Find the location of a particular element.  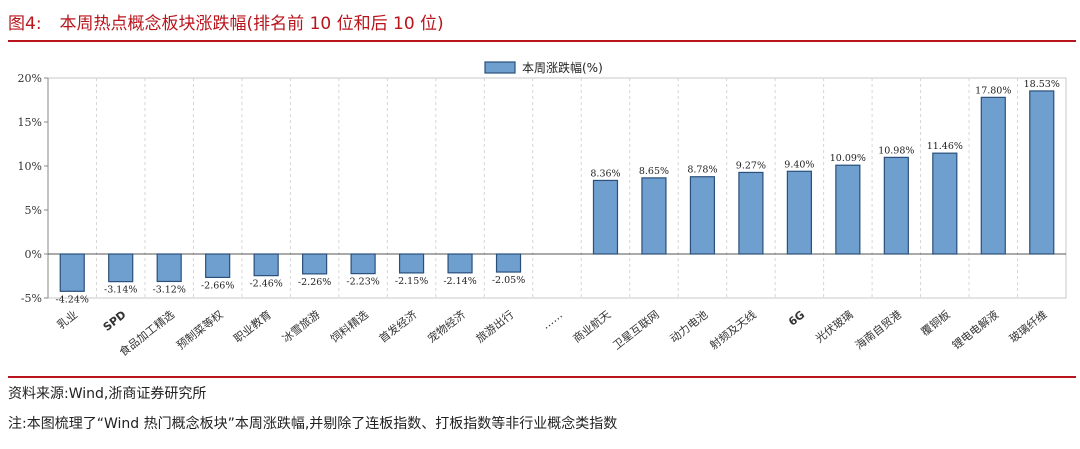

data-label: 9.40% is located at coordinates (799, 164).